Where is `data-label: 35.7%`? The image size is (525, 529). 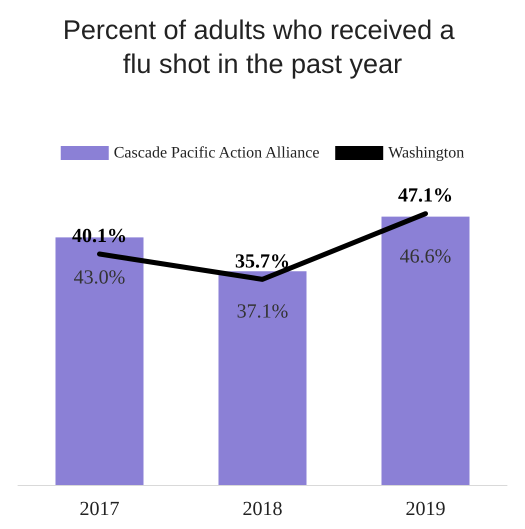 data-label: 35.7% is located at coordinates (262, 261).